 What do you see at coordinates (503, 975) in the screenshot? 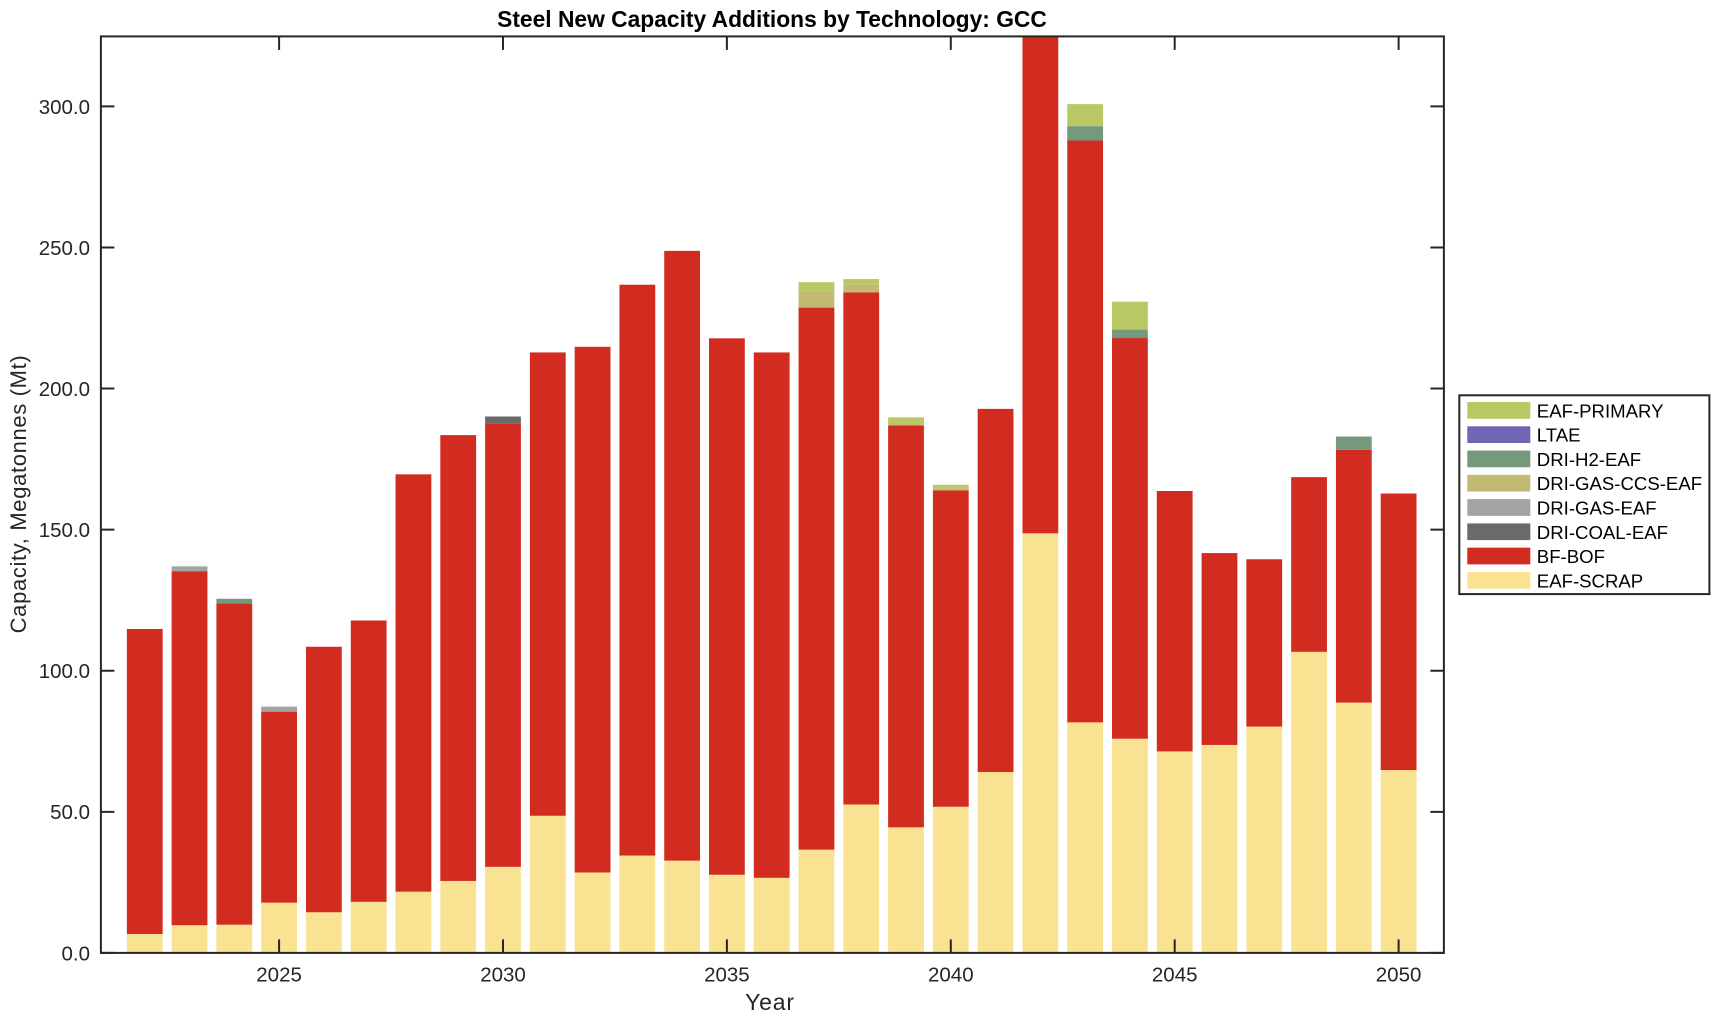
I see `svg-text: 2030` at bounding box center [503, 975].